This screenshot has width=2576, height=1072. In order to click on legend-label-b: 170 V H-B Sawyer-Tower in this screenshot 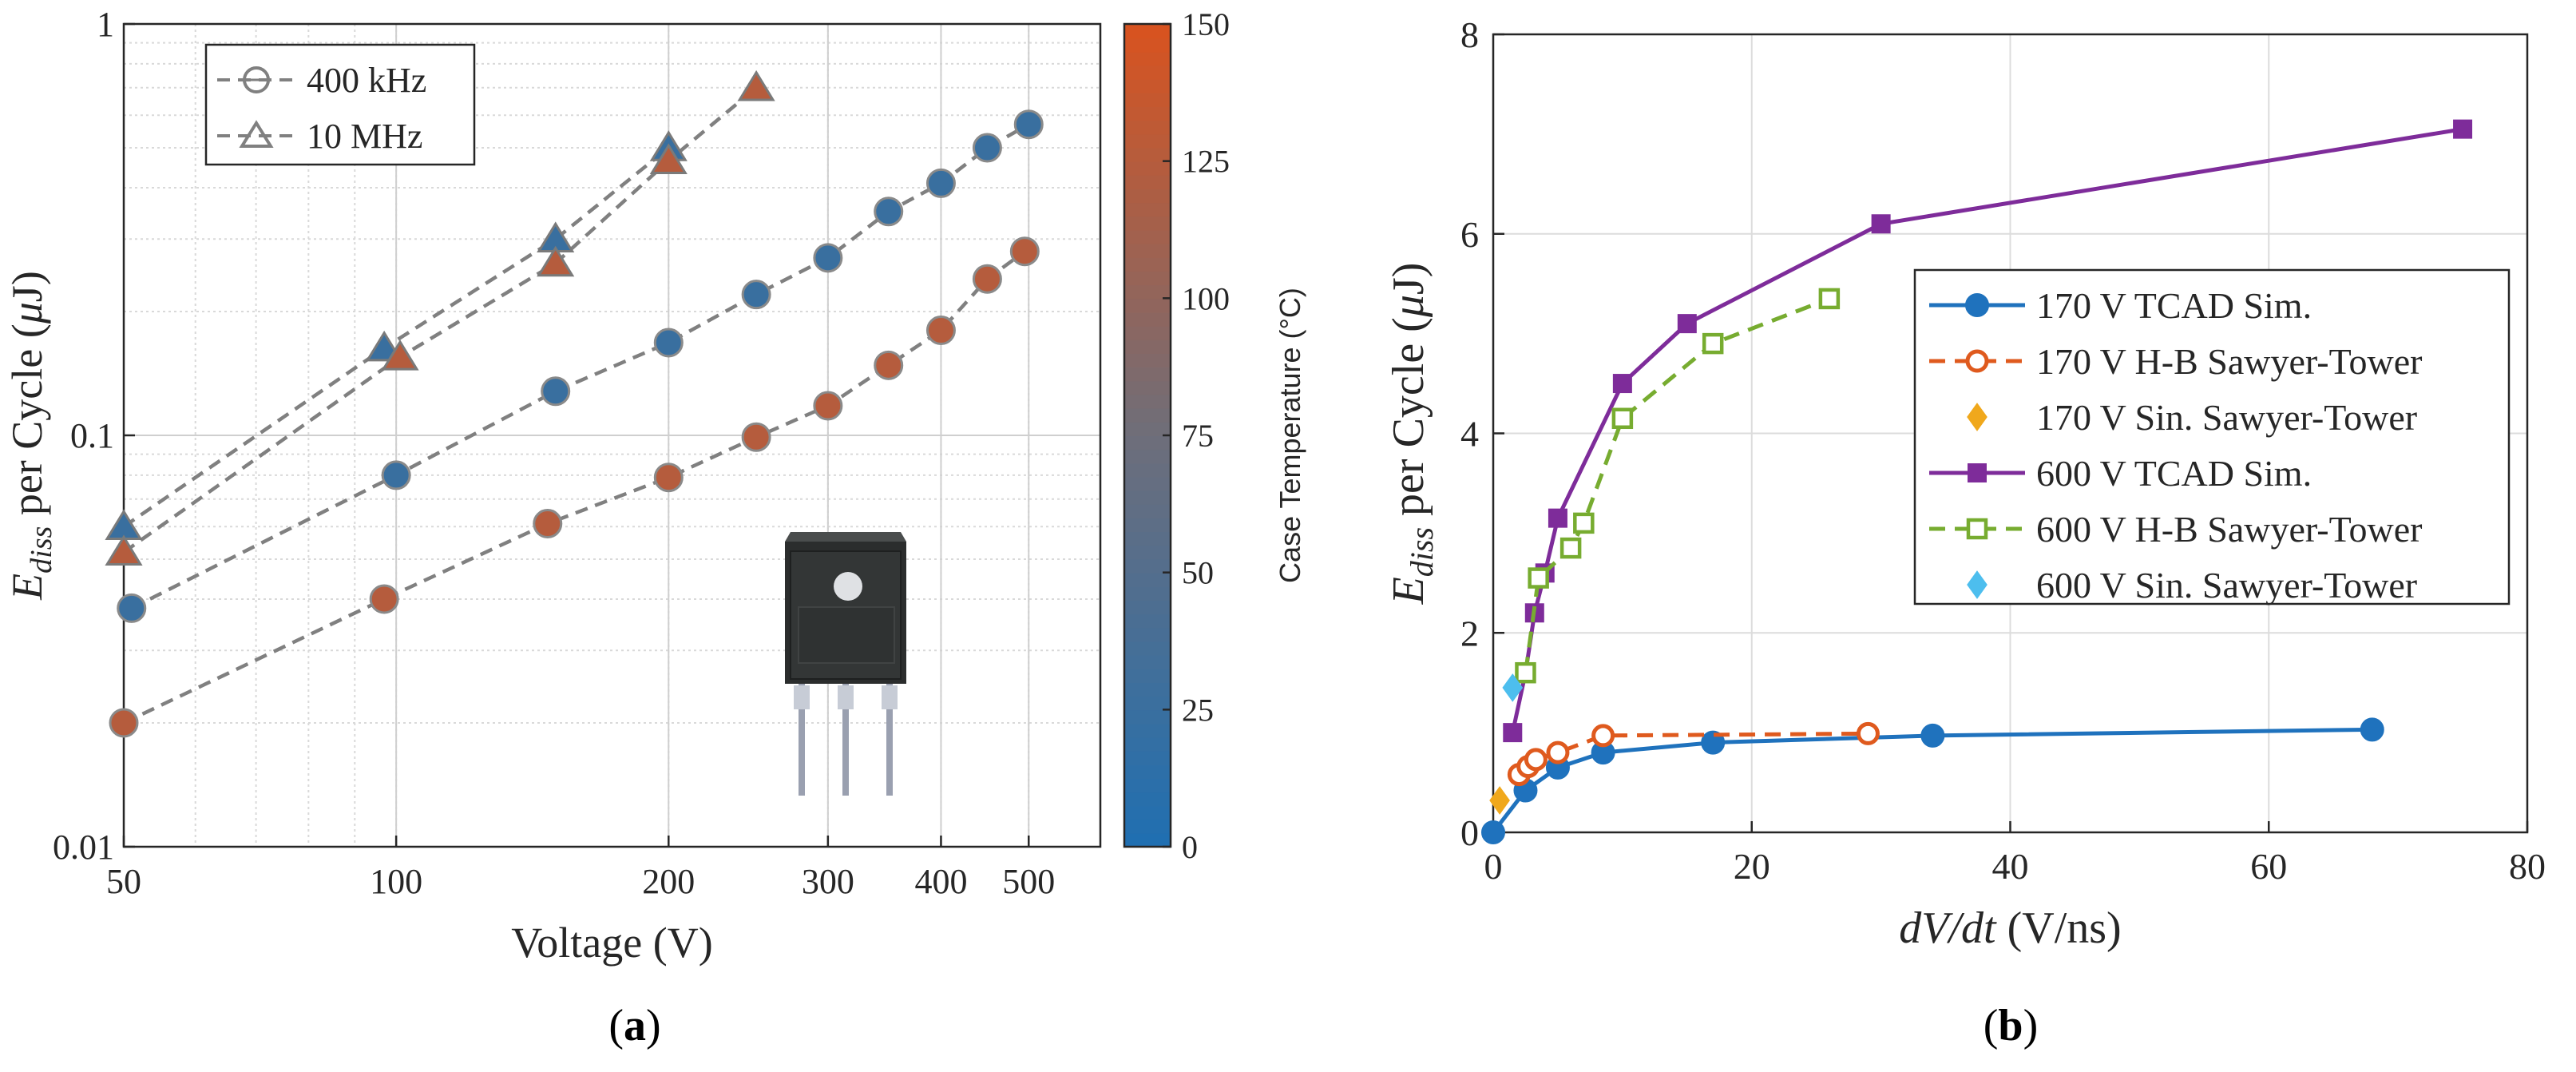, I will do `click(2229, 361)`.